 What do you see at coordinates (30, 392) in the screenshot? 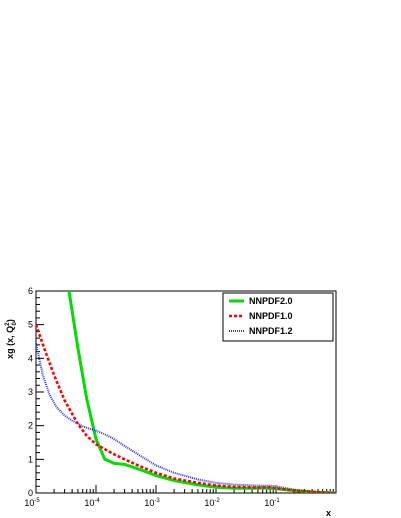
I see `y-tick-label: 3` at bounding box center [30, 392].